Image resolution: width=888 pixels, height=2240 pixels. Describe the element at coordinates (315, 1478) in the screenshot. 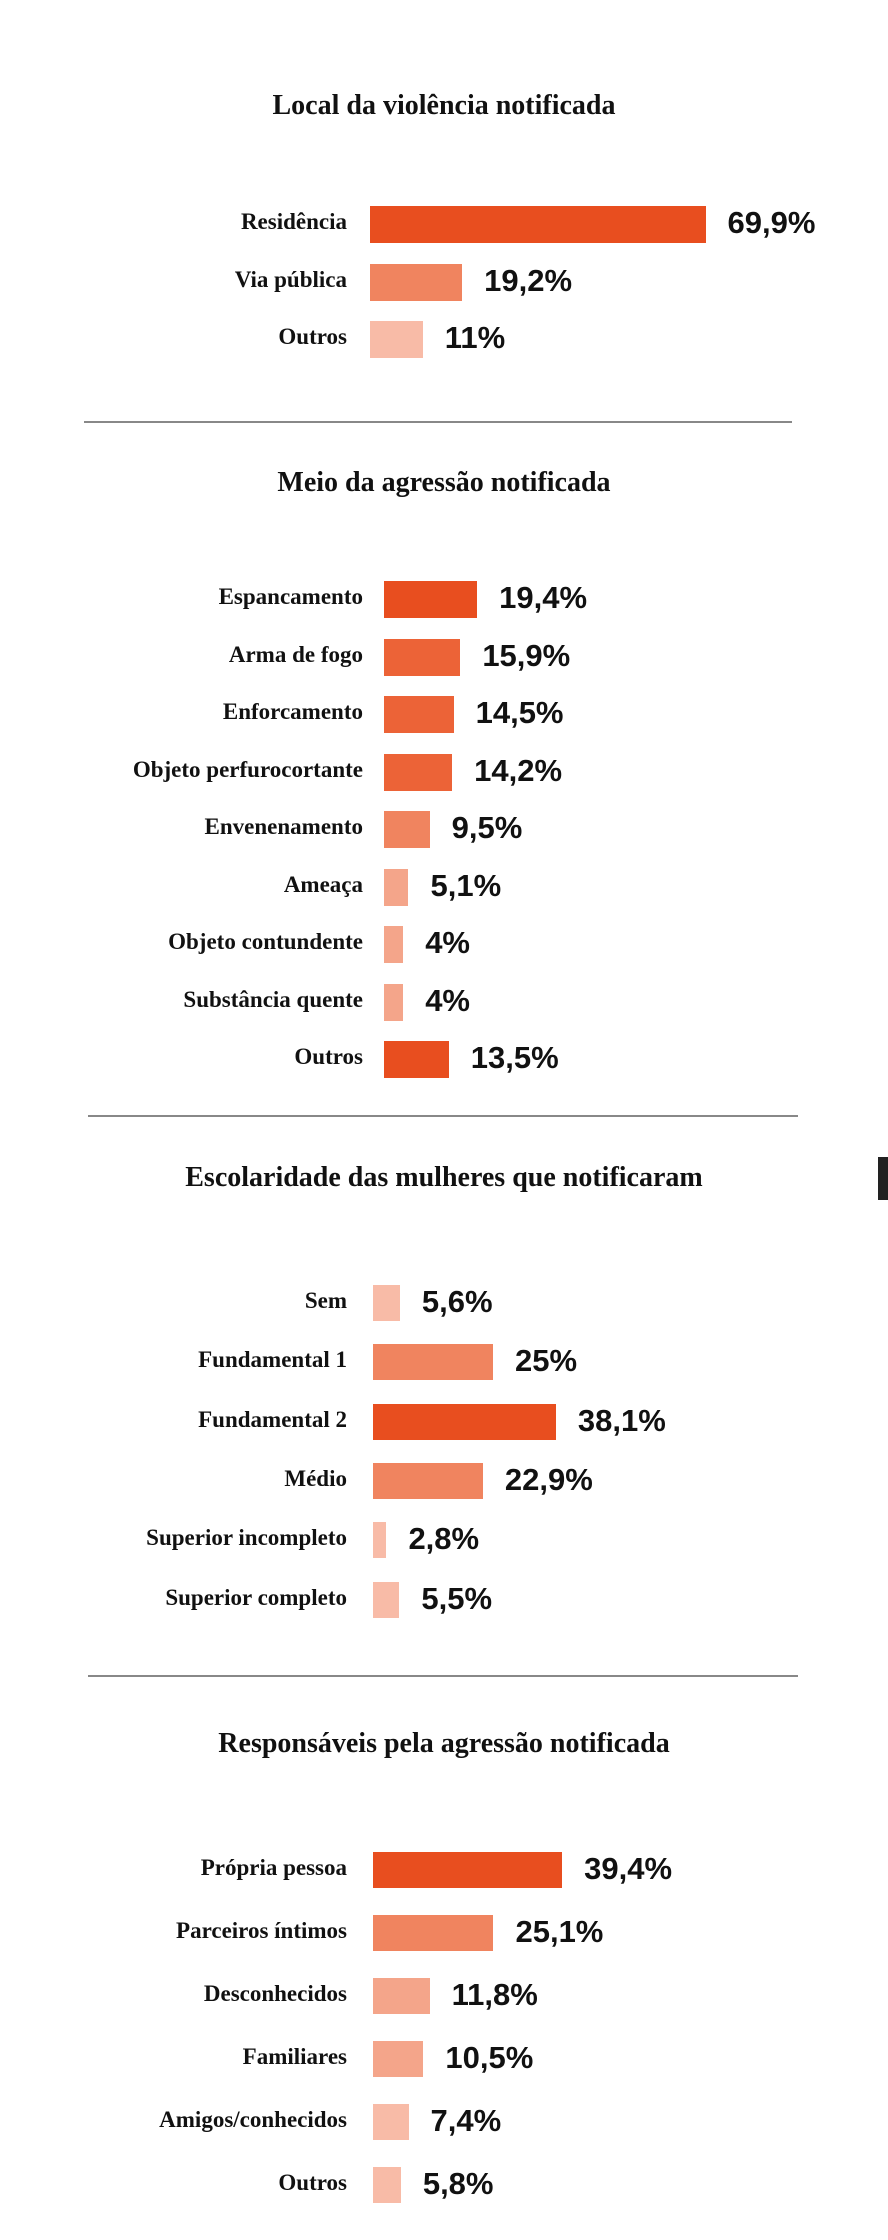

I see `category-label: Médio` at that location.